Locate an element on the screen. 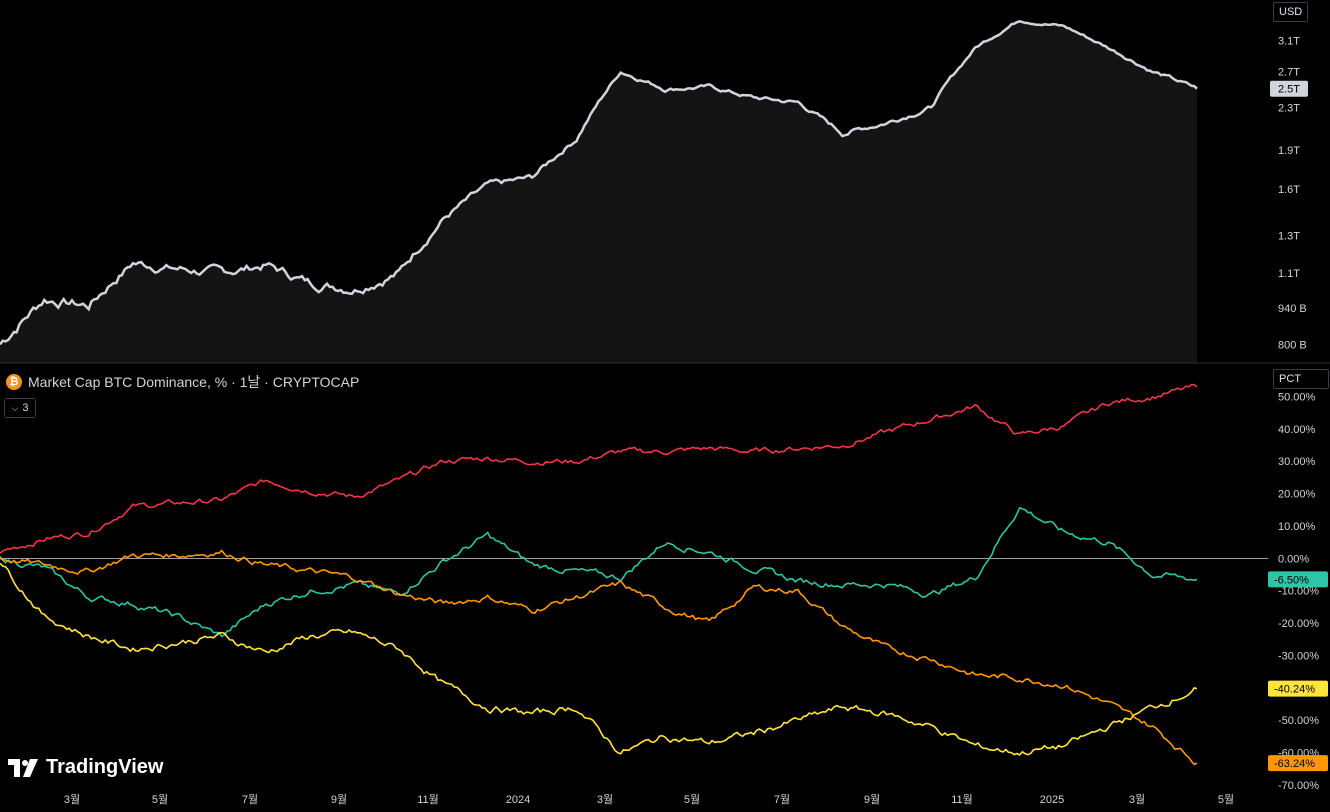 Image resolution: width=1330 pixels, height=812 pixels. bottom-y-tick-label: 0.00% is located at coordinates (1293, 559).